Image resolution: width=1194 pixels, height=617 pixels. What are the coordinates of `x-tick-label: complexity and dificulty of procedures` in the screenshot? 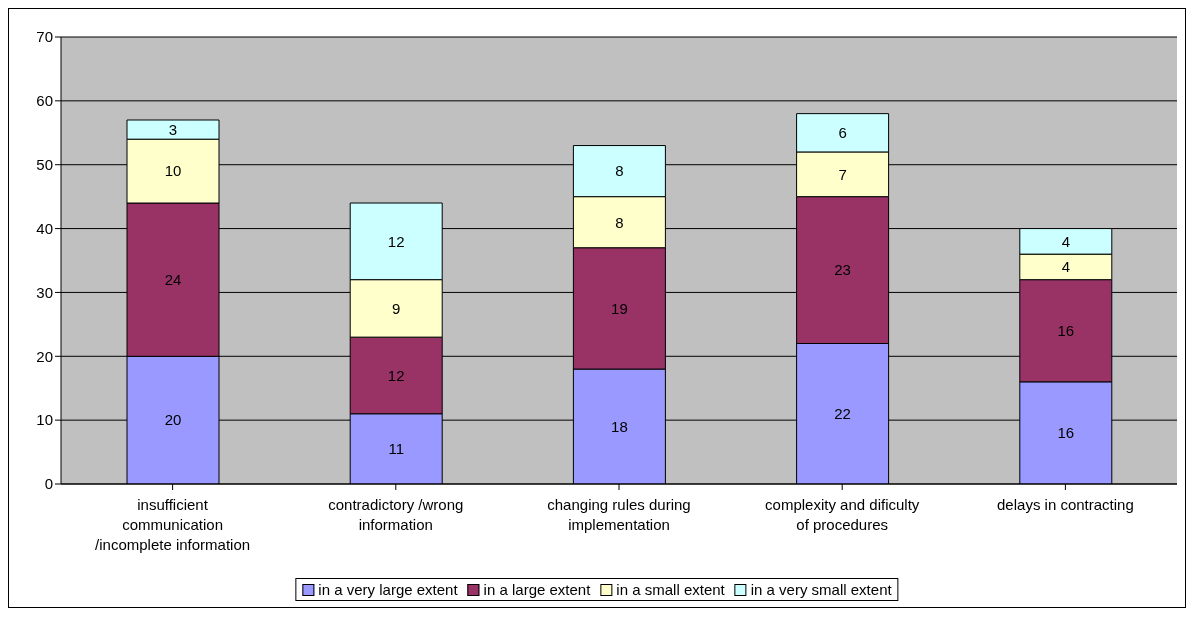 It's located at (842, 514).